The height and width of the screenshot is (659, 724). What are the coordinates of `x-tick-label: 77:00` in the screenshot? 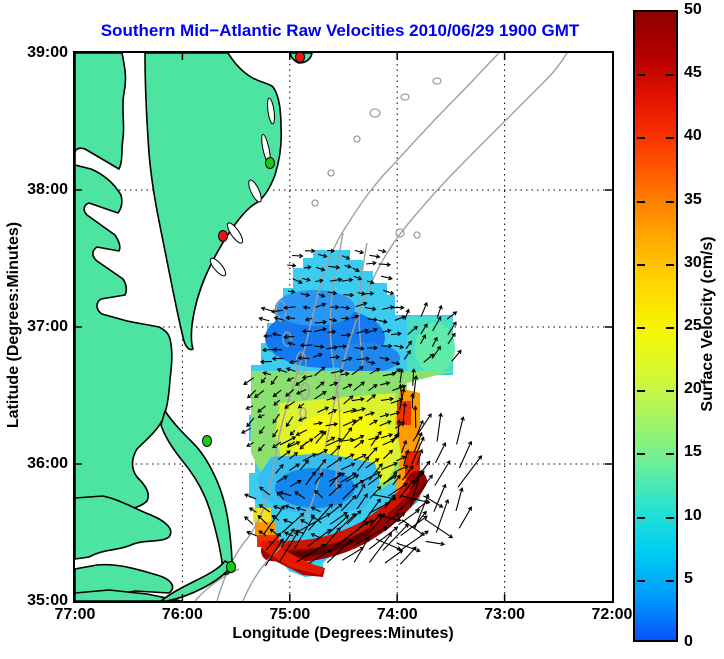 It's located at (75, 614).